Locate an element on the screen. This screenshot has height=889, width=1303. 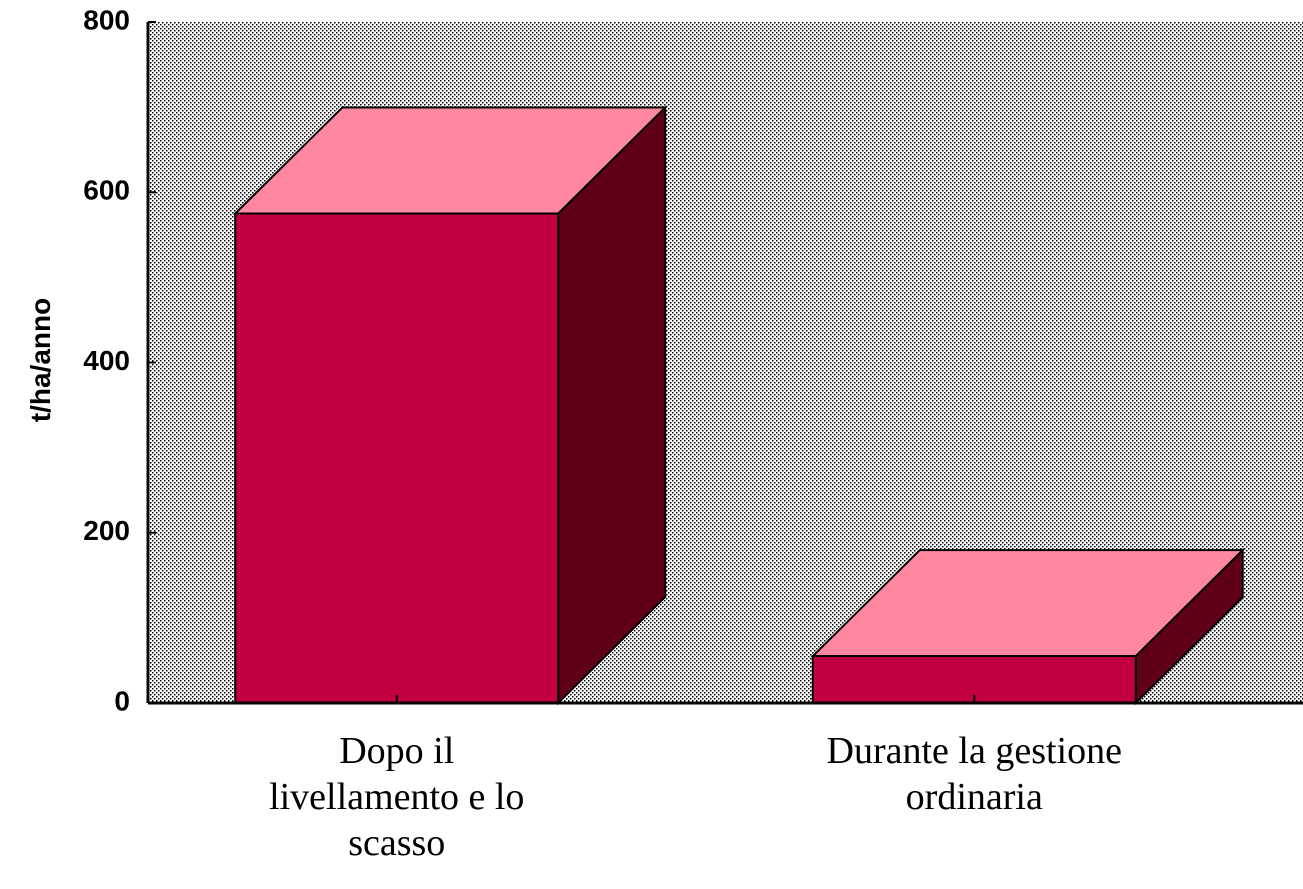
y-tick-label: 0 is located at coordinates (122, 700).